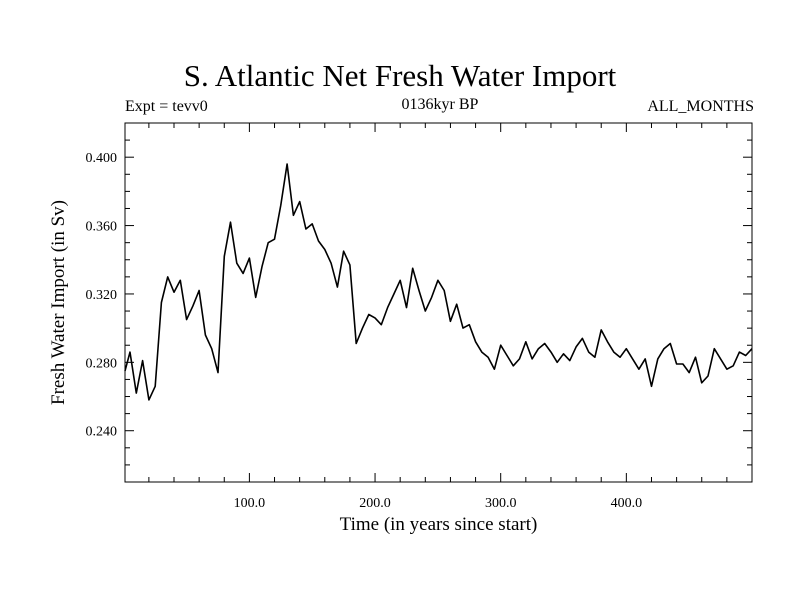  What do you see at coordinates (102, 158) in the screenshot?
I see `y-tick-label: 0.400` at bounding box center [102, 158].